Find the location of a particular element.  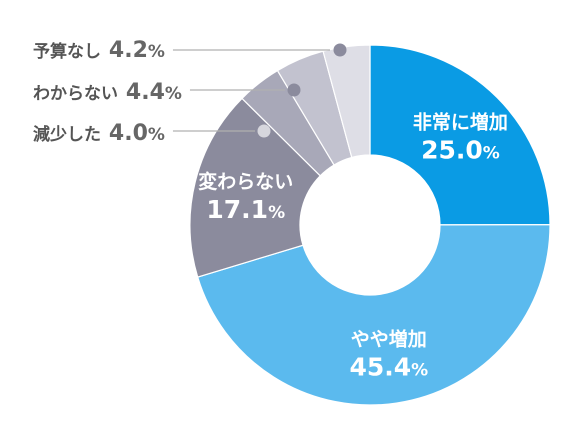

slice-value-1: 45.4% is located at coordinates (388, 367).